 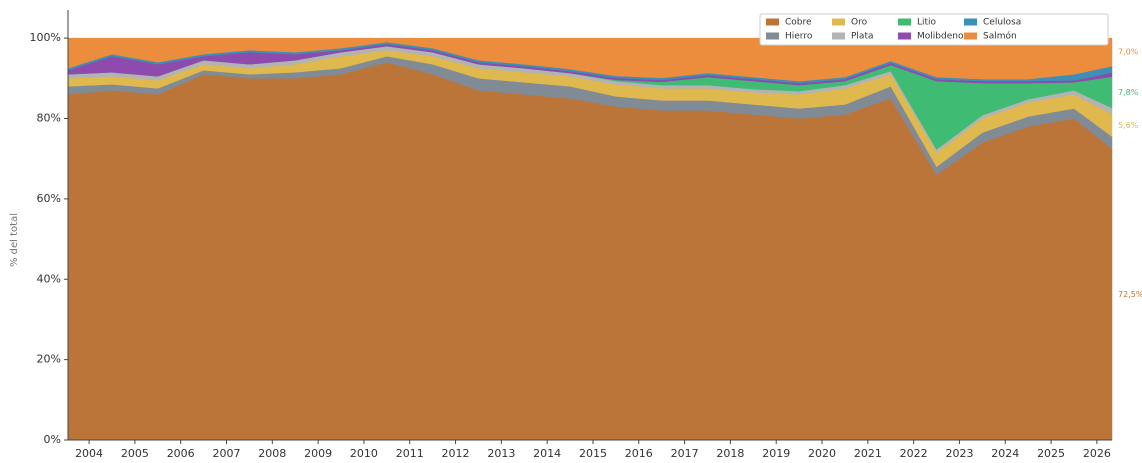 I want to click on x-tick-label: 2008, so click(x=272, y=453).